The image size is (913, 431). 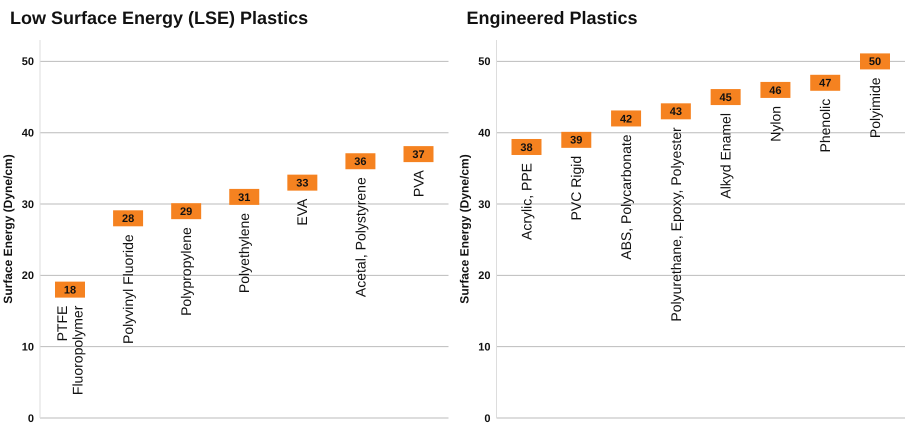 I want to click on x-tick-label: ABS, Polycarbonate, so click(x=626, y=197).